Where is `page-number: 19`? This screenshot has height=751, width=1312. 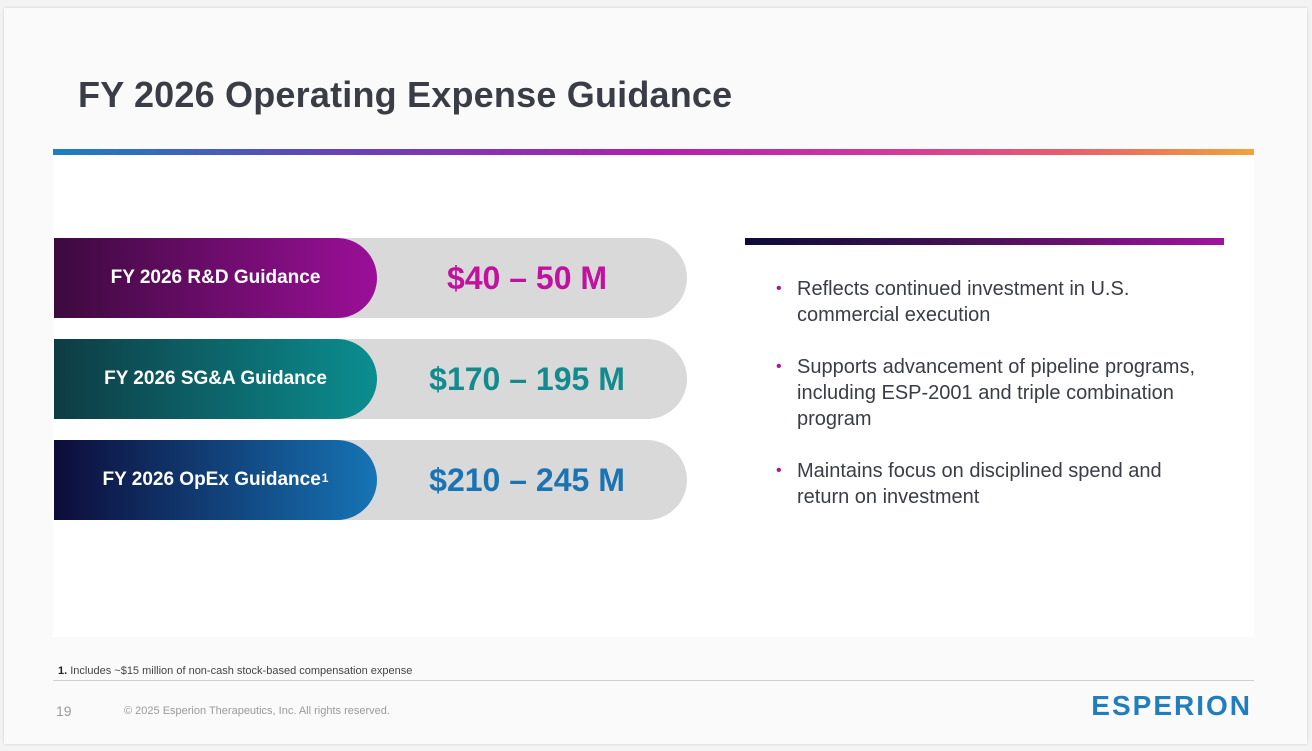
page-number: 19 is located at coordinates (64, 711).